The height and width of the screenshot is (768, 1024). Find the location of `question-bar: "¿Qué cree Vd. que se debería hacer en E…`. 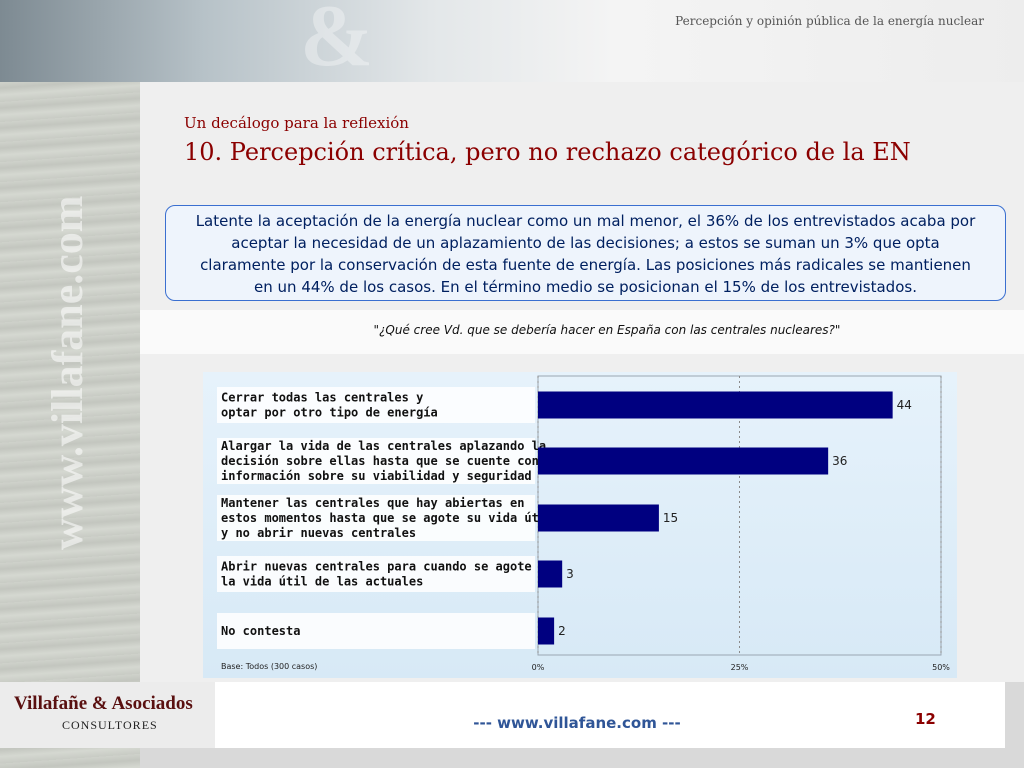

question-bar: "¿Qué cree Vd. que se debería hacer en E… is located at coordinates (582, 332).